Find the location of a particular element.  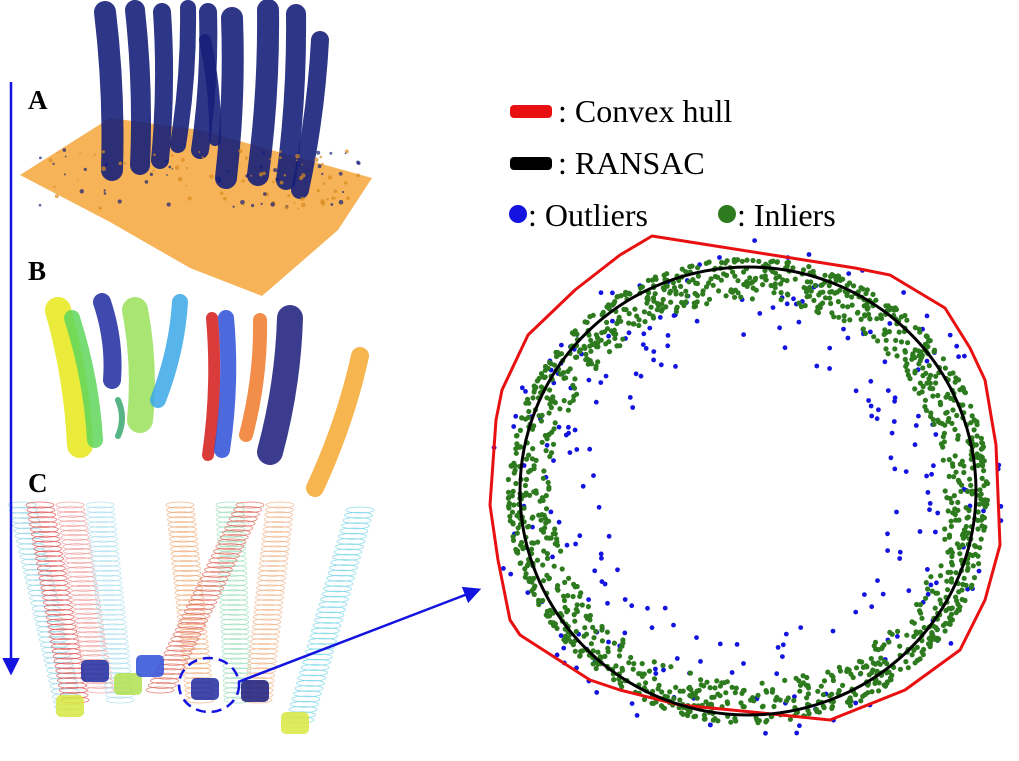

stem is located at coordinates (210, 90).